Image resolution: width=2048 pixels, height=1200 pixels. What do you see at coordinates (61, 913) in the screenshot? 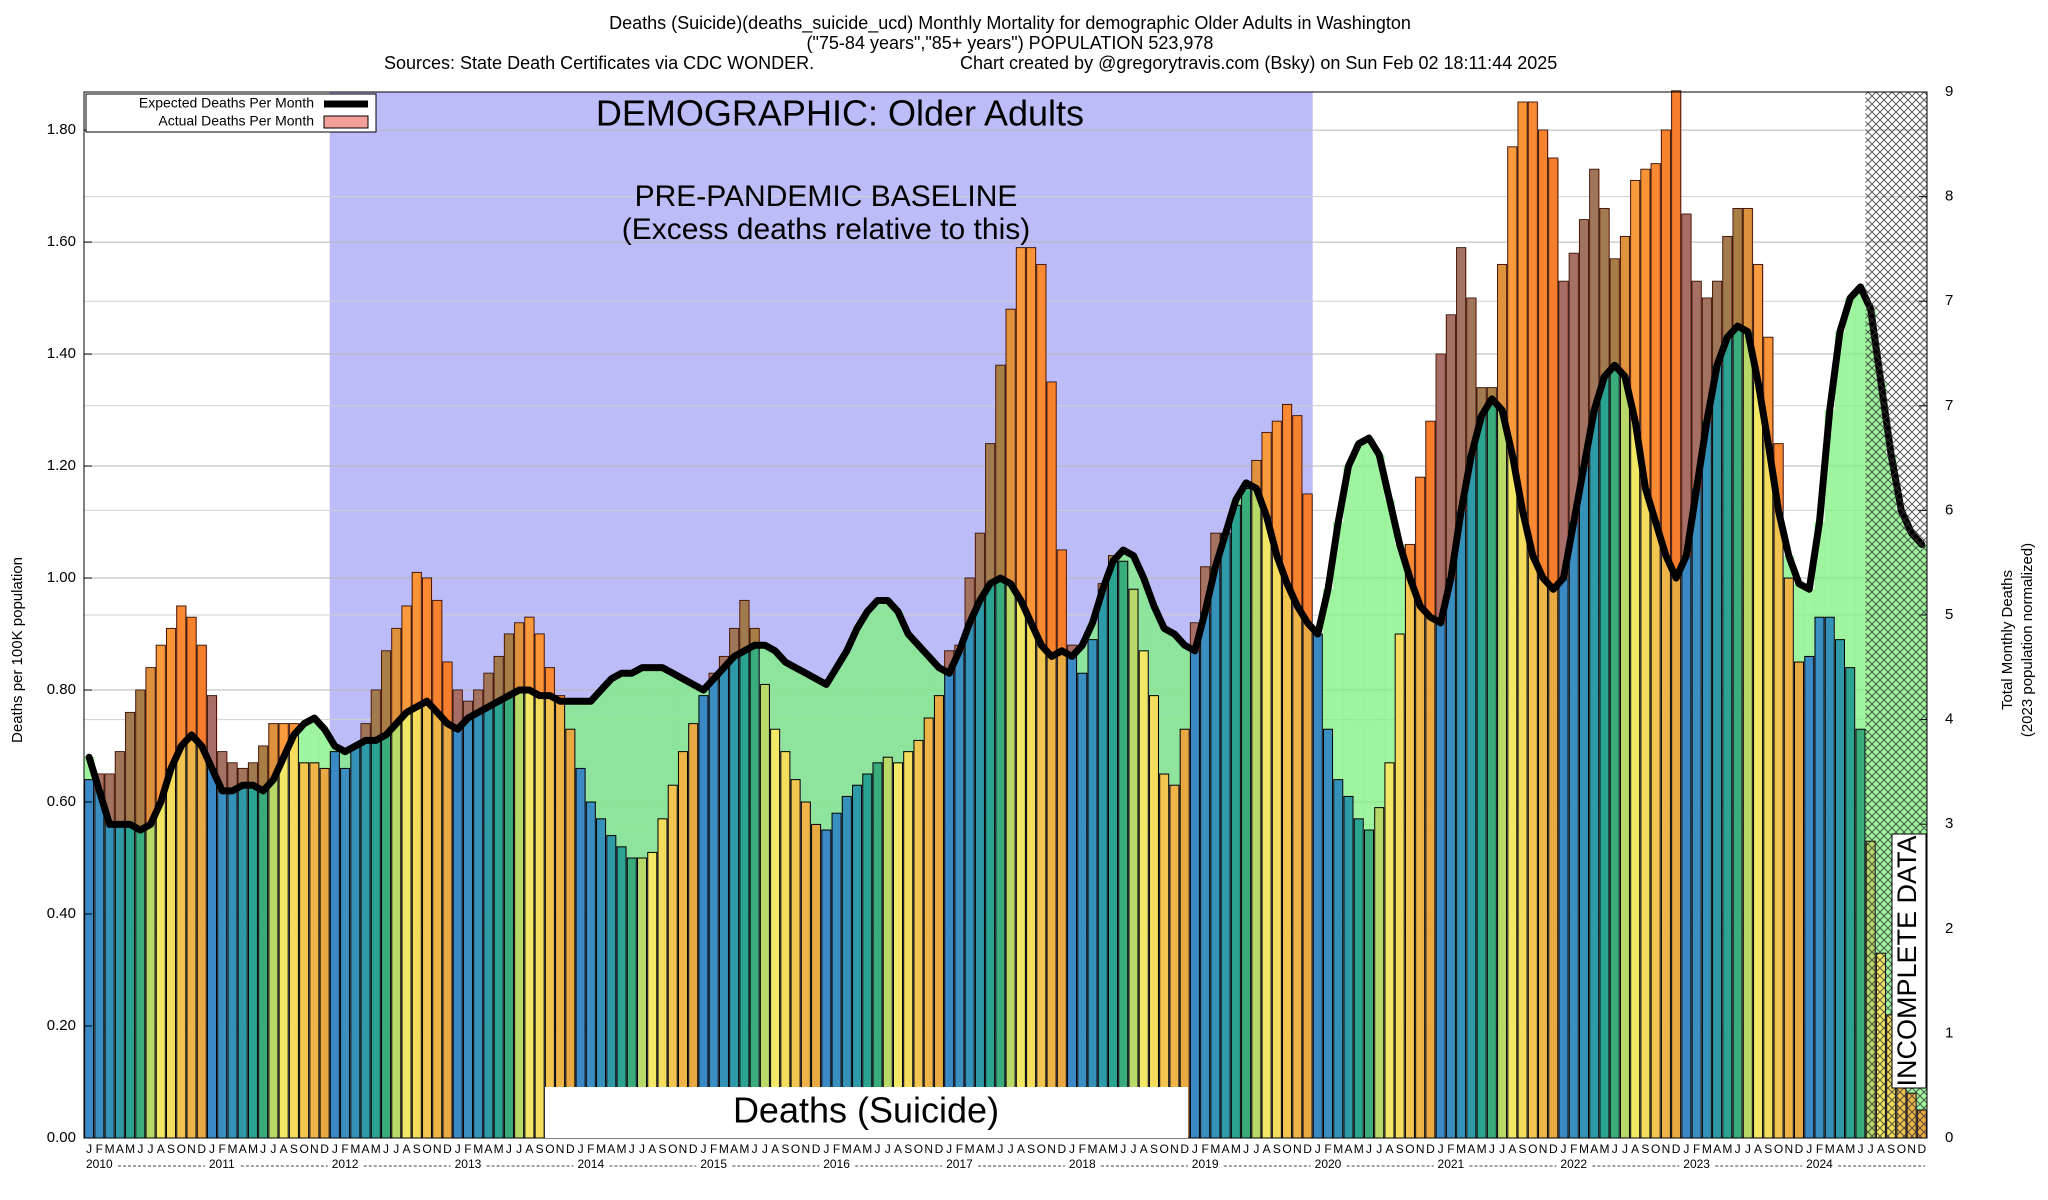
I see `y-tick-label: 0.40` at bounding box center [61, 913].